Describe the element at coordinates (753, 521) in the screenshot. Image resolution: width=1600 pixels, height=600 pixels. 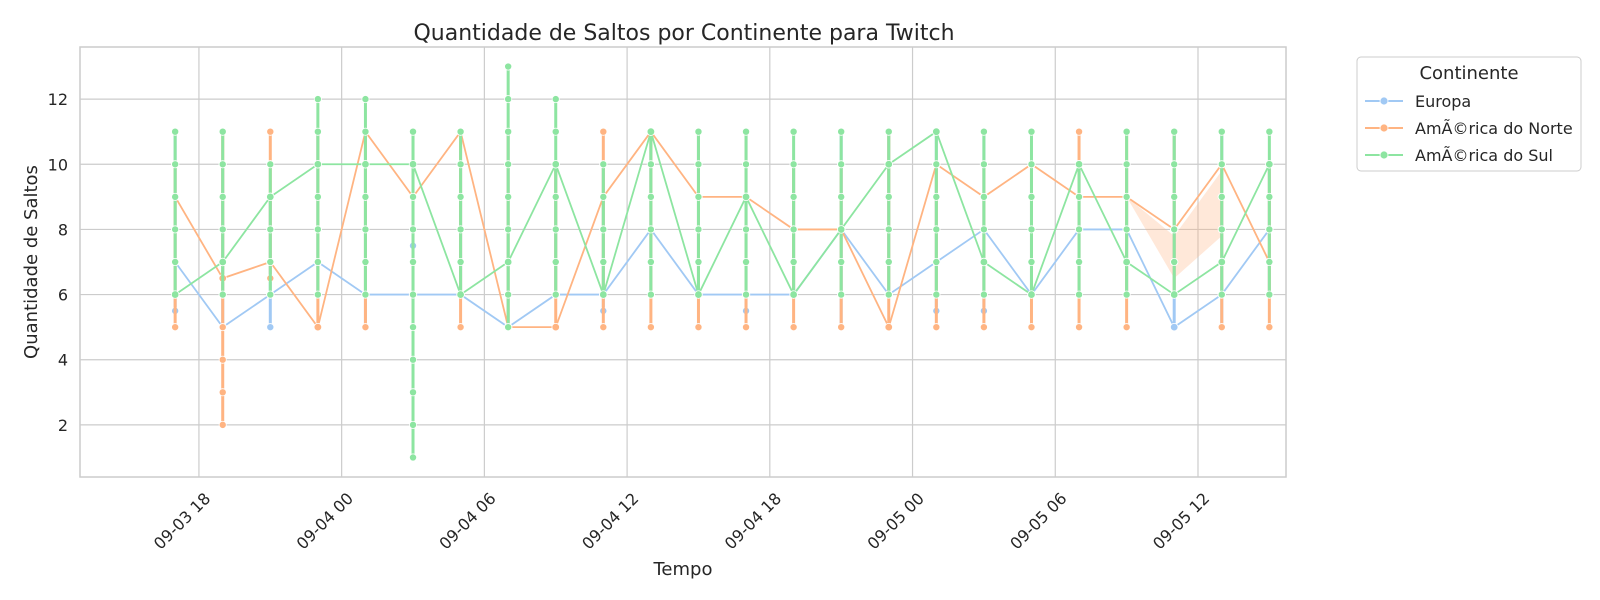
I see `x-tick-label: 09-04 18` at that location.